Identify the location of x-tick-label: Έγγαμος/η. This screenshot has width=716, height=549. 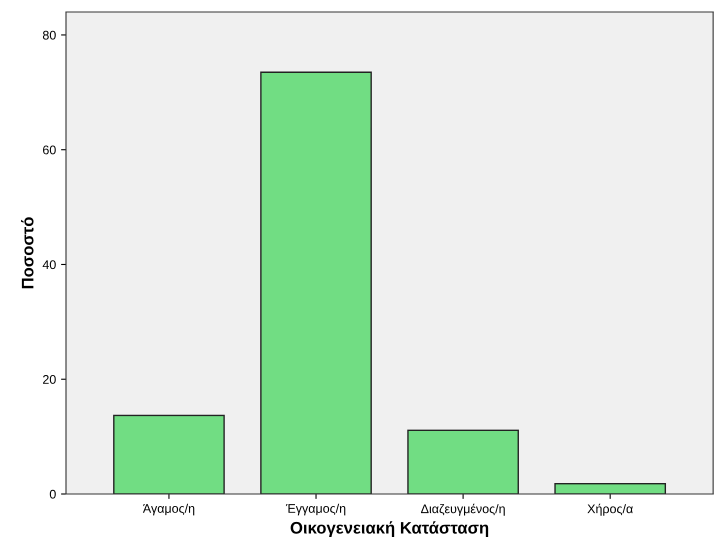
(316, 510).